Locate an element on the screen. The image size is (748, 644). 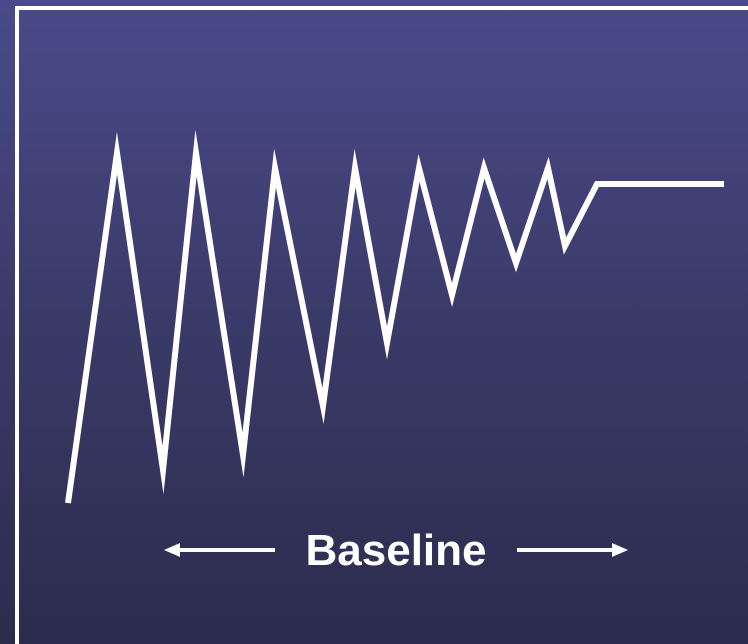
baseline-left-arrow is located at coordinates (219, 550).